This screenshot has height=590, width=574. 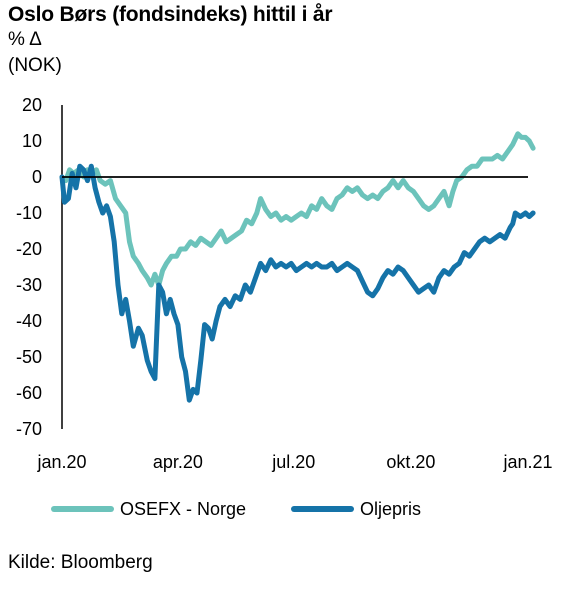 I want to click on legend: OSEFX - Norge Oljepris, so click(x=236, y=509).